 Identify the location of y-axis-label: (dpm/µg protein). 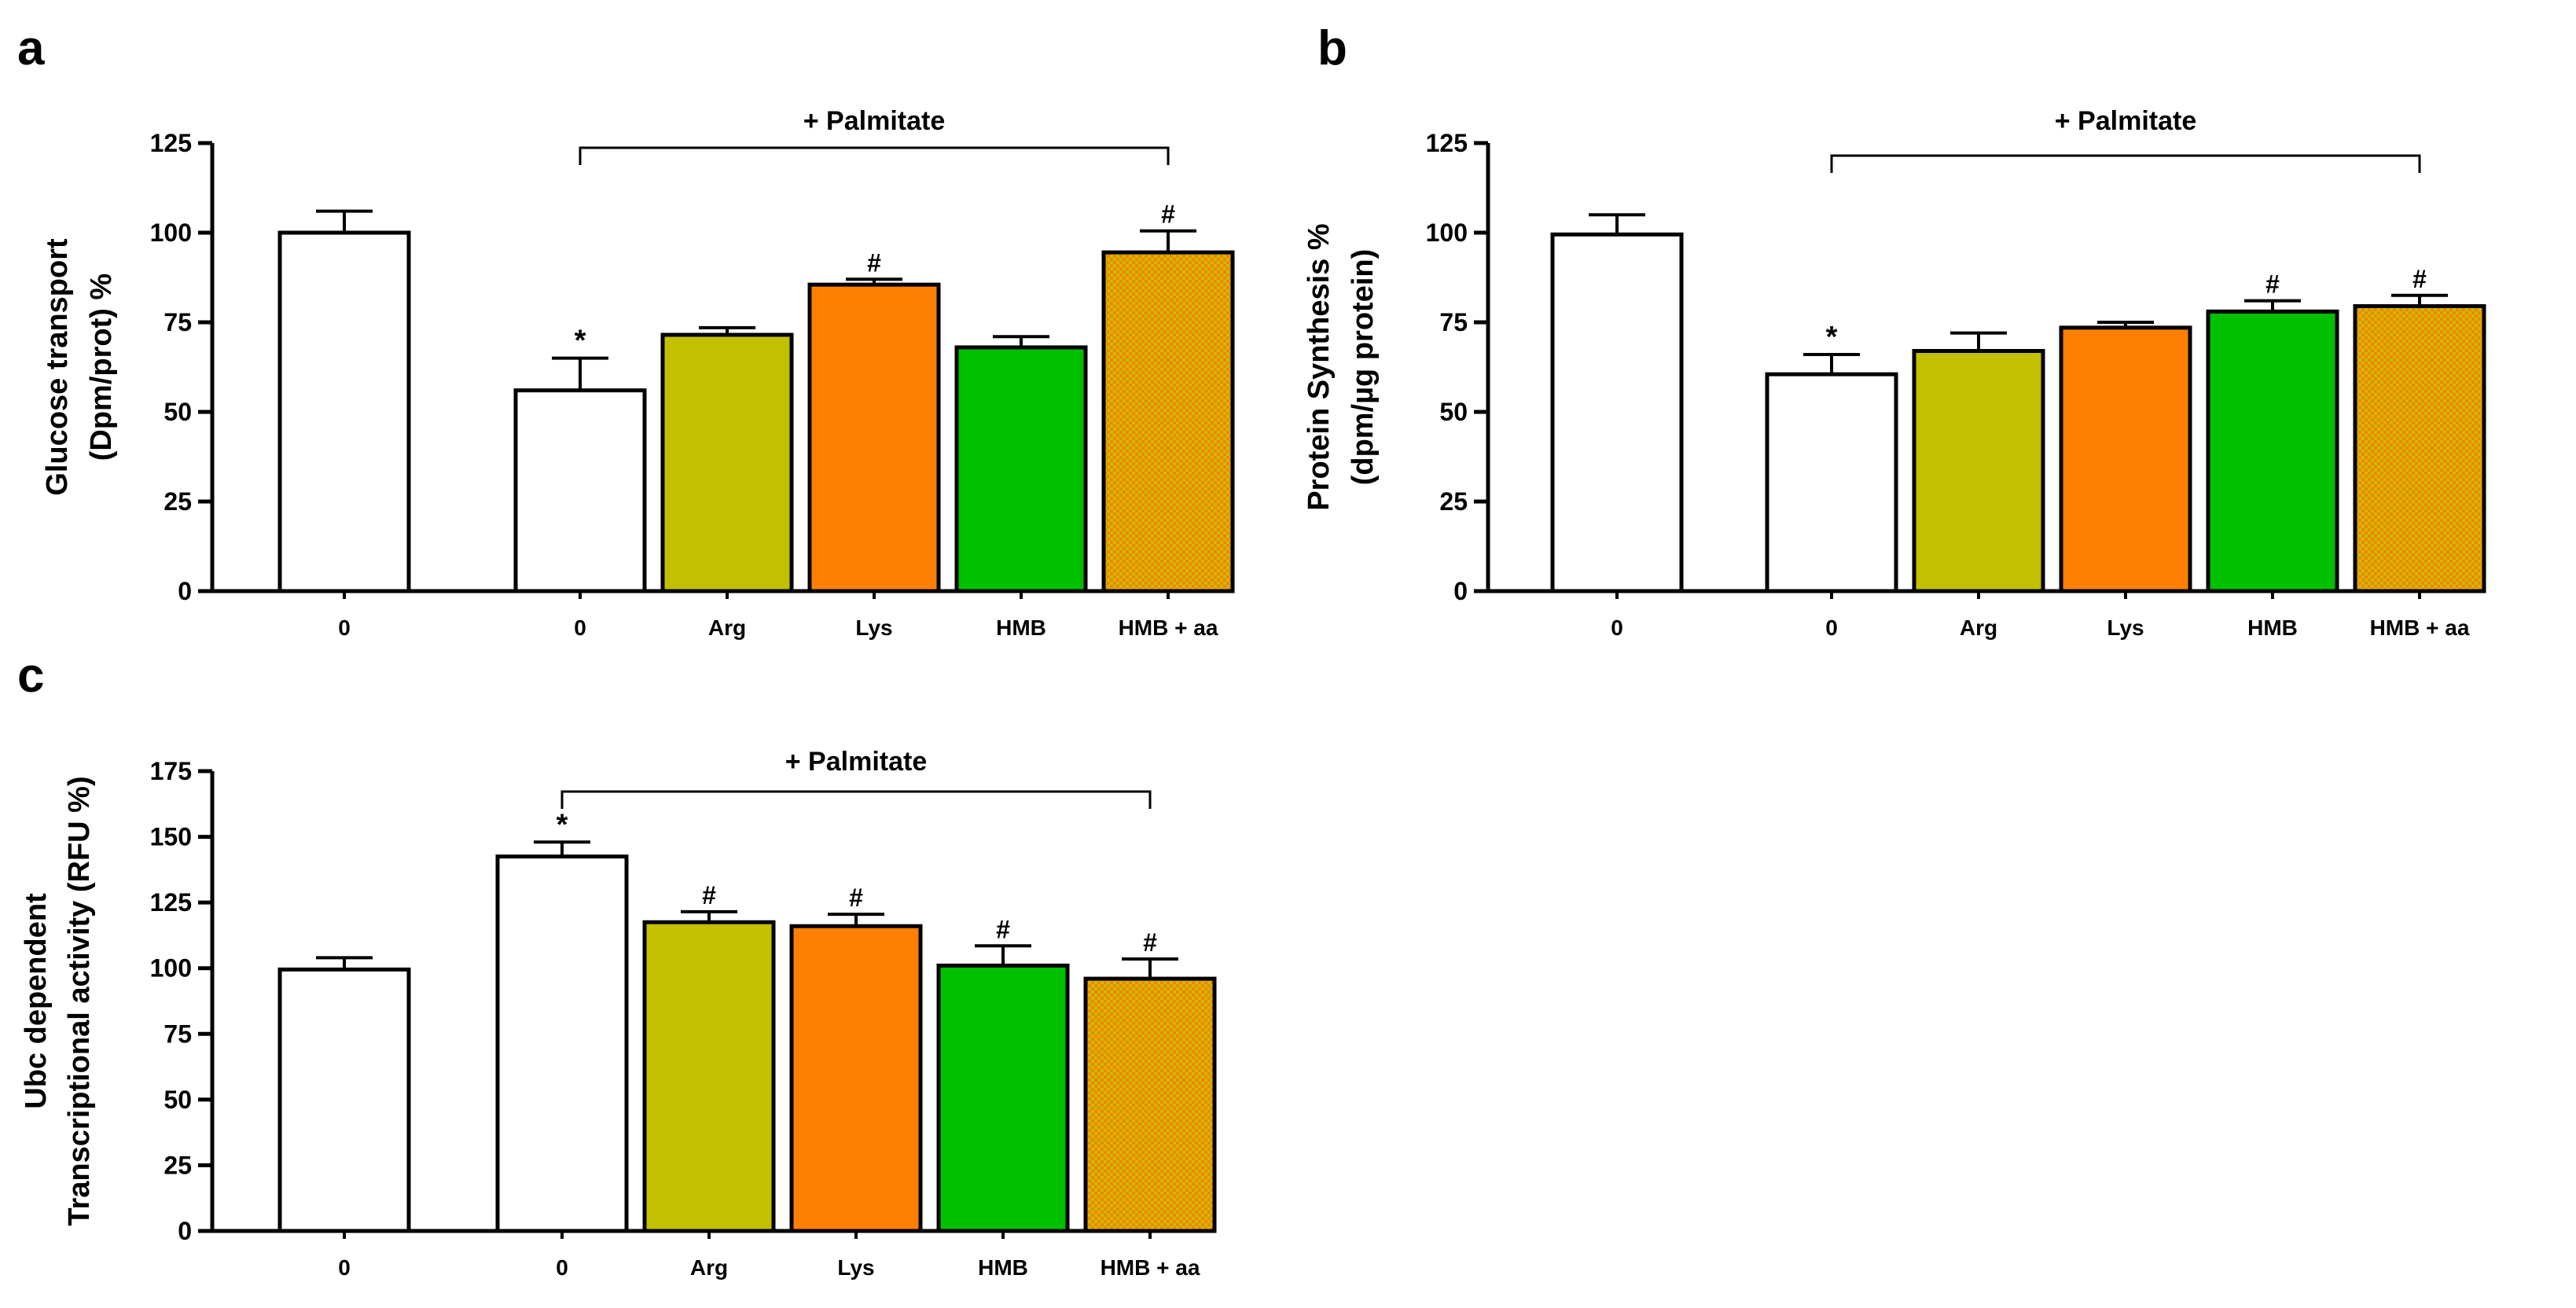
(1363, 367).